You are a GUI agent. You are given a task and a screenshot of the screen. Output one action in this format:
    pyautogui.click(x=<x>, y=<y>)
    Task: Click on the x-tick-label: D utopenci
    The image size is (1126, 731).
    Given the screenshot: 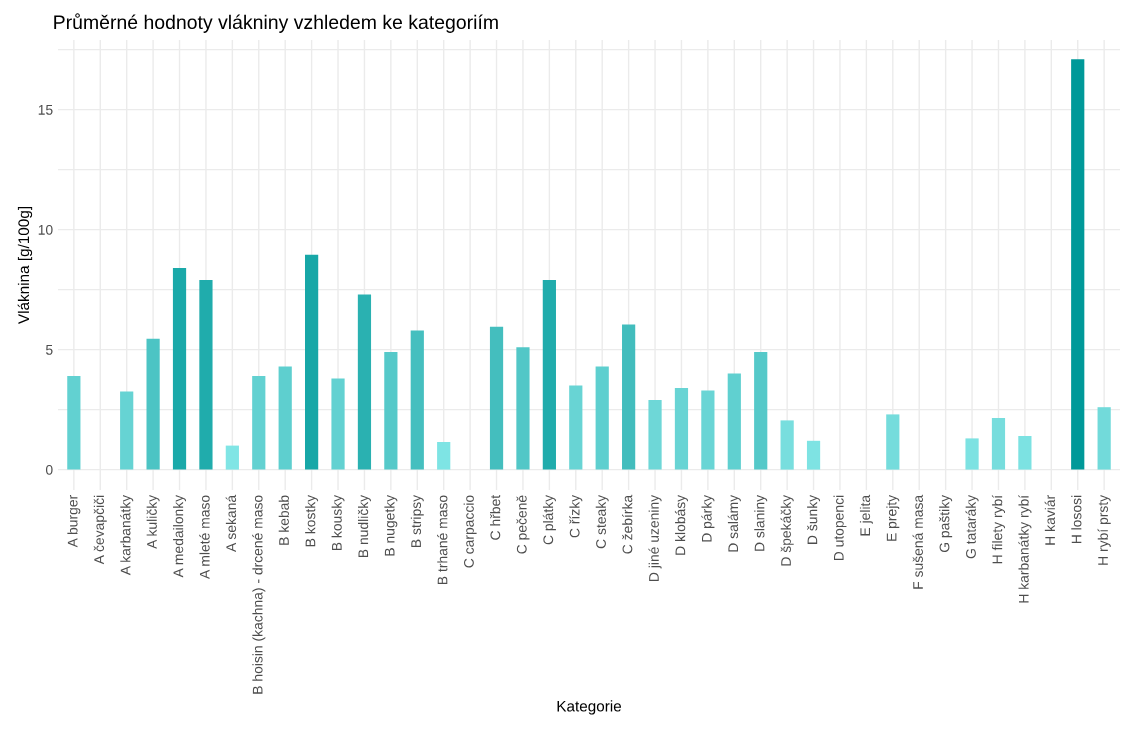 What is the action you would take?
    pyautogui.click(x=840, y=528)
    